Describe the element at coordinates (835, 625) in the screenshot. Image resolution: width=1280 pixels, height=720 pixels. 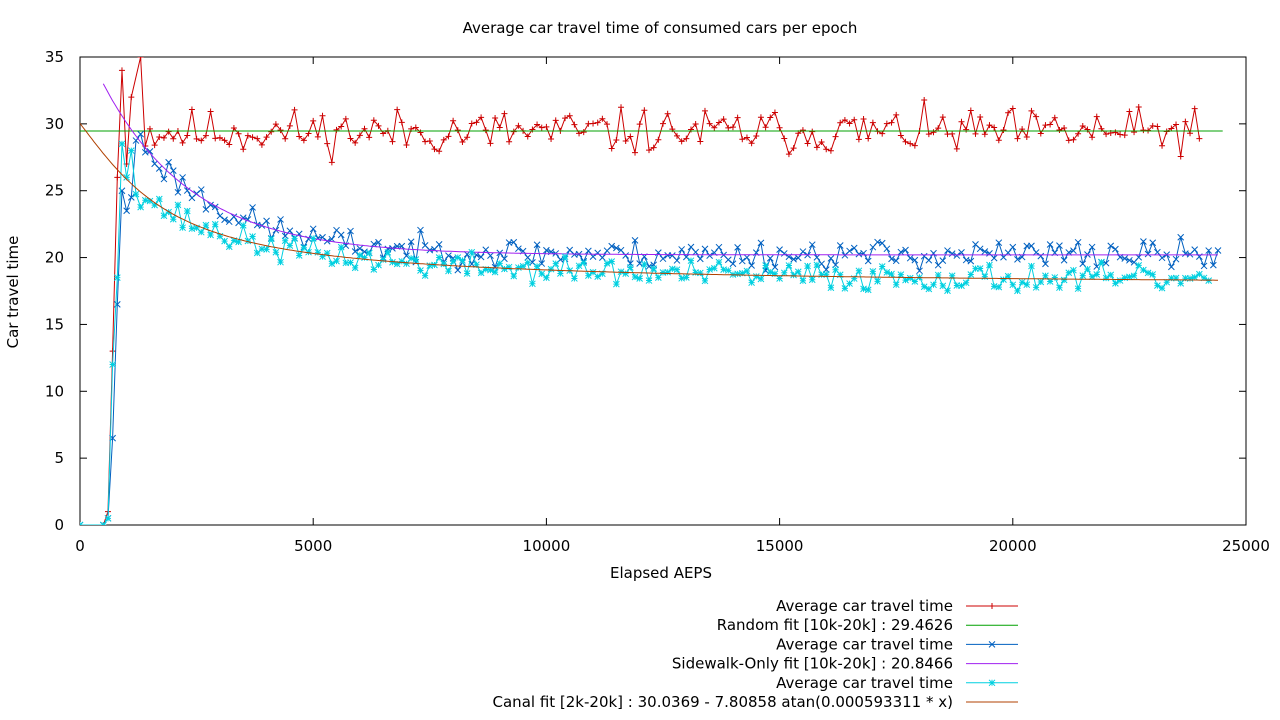
I see `legend-label: Random fit [10k-20k] : 29.4626` at that location.